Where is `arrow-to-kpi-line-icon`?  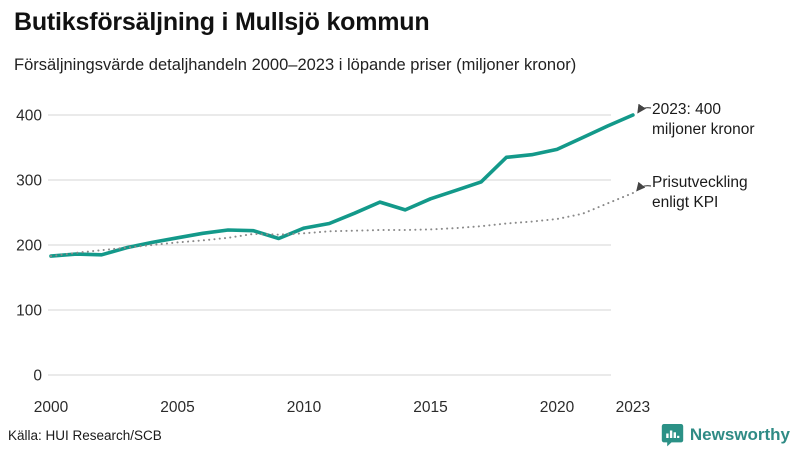 arrow-to-kpi-line-icon is located at coordinates (644, 186).